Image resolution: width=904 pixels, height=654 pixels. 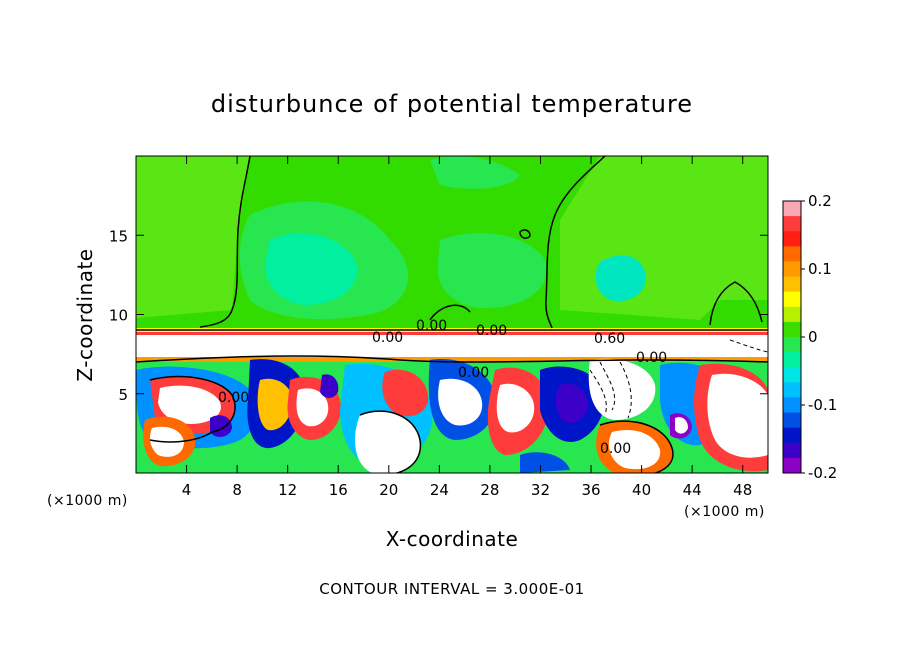 What do you see at coordinates (452, 333) in the screenshot?
I see `inversion-band-red` at bounding box center [452, 333].